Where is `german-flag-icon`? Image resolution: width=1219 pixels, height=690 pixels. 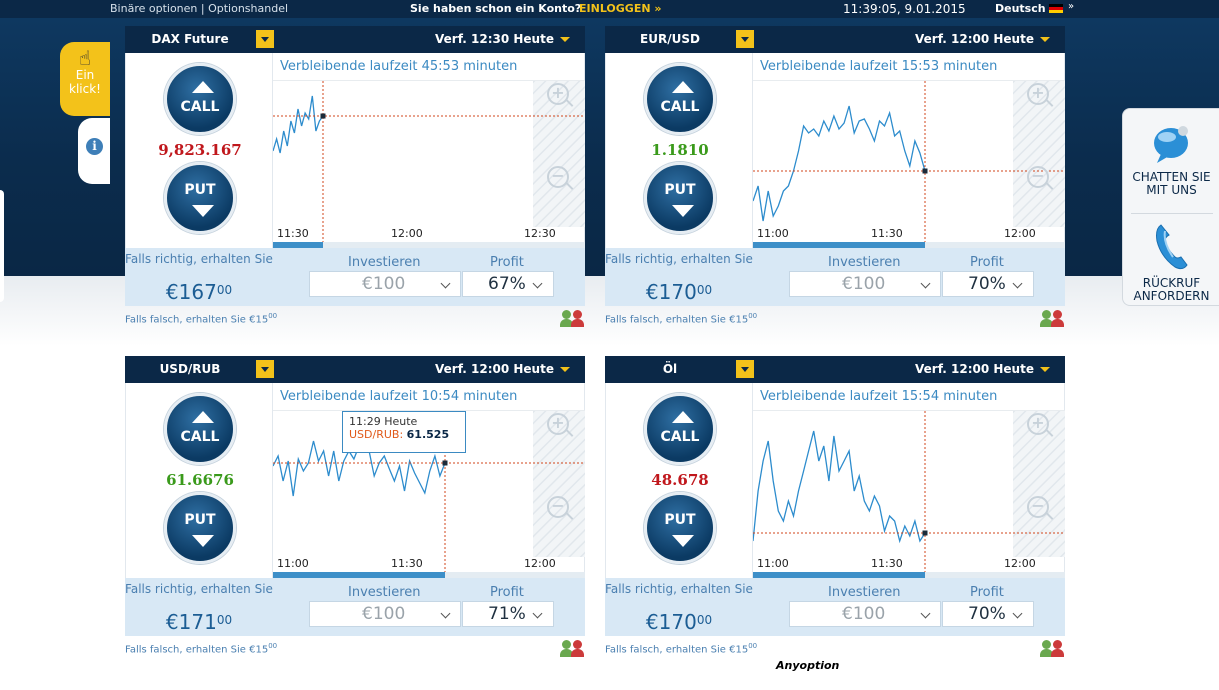 german-flag-icon is located at coordinates (1056, 8).